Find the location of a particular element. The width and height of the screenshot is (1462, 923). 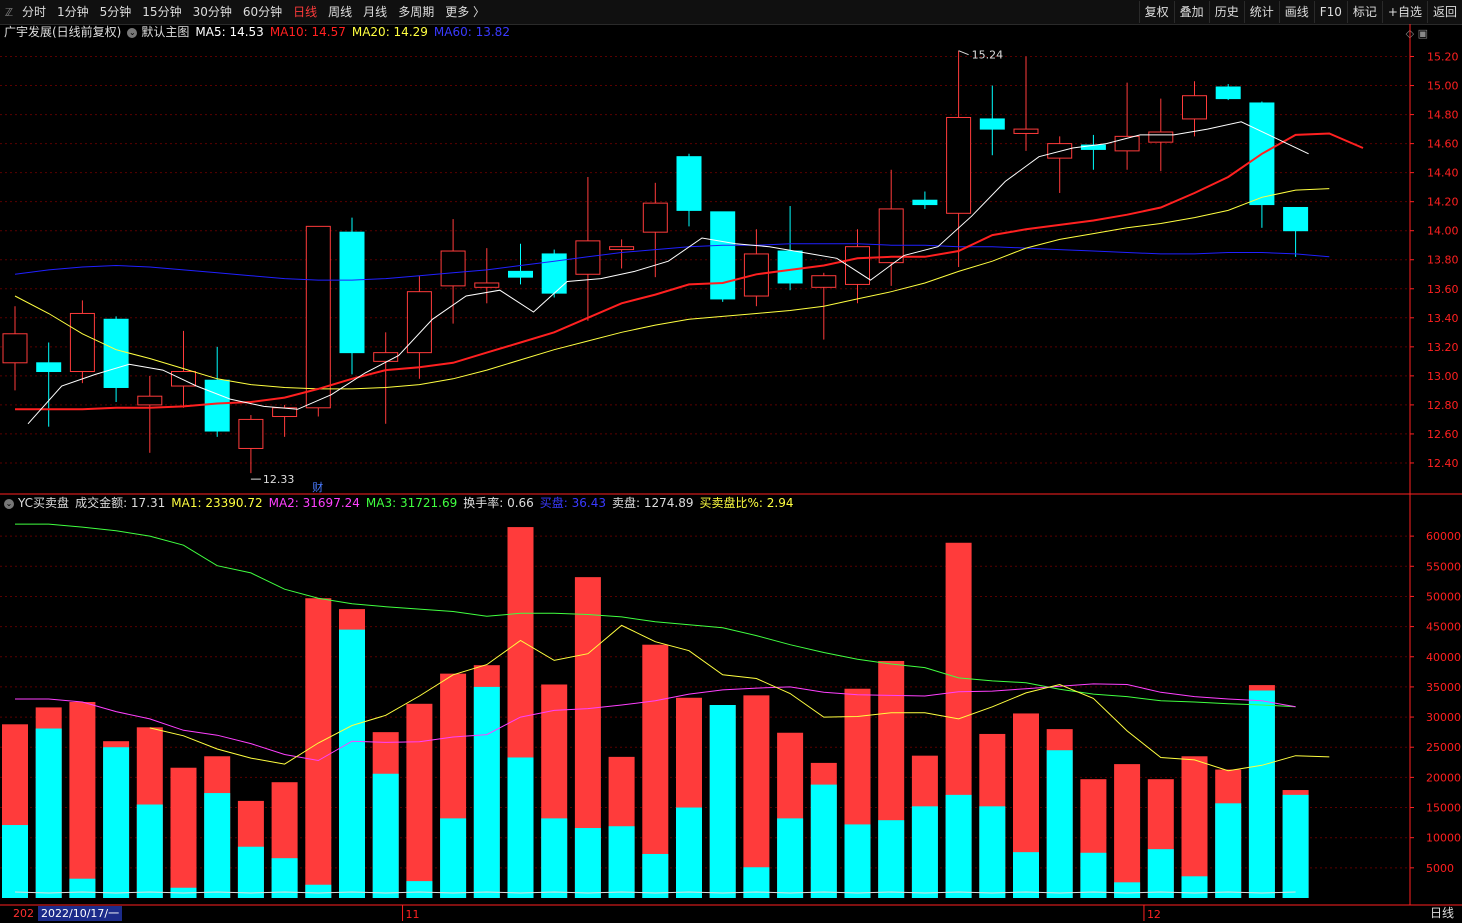

ma60-value: MA60: 13.82 is located at coordinates (471, 32).